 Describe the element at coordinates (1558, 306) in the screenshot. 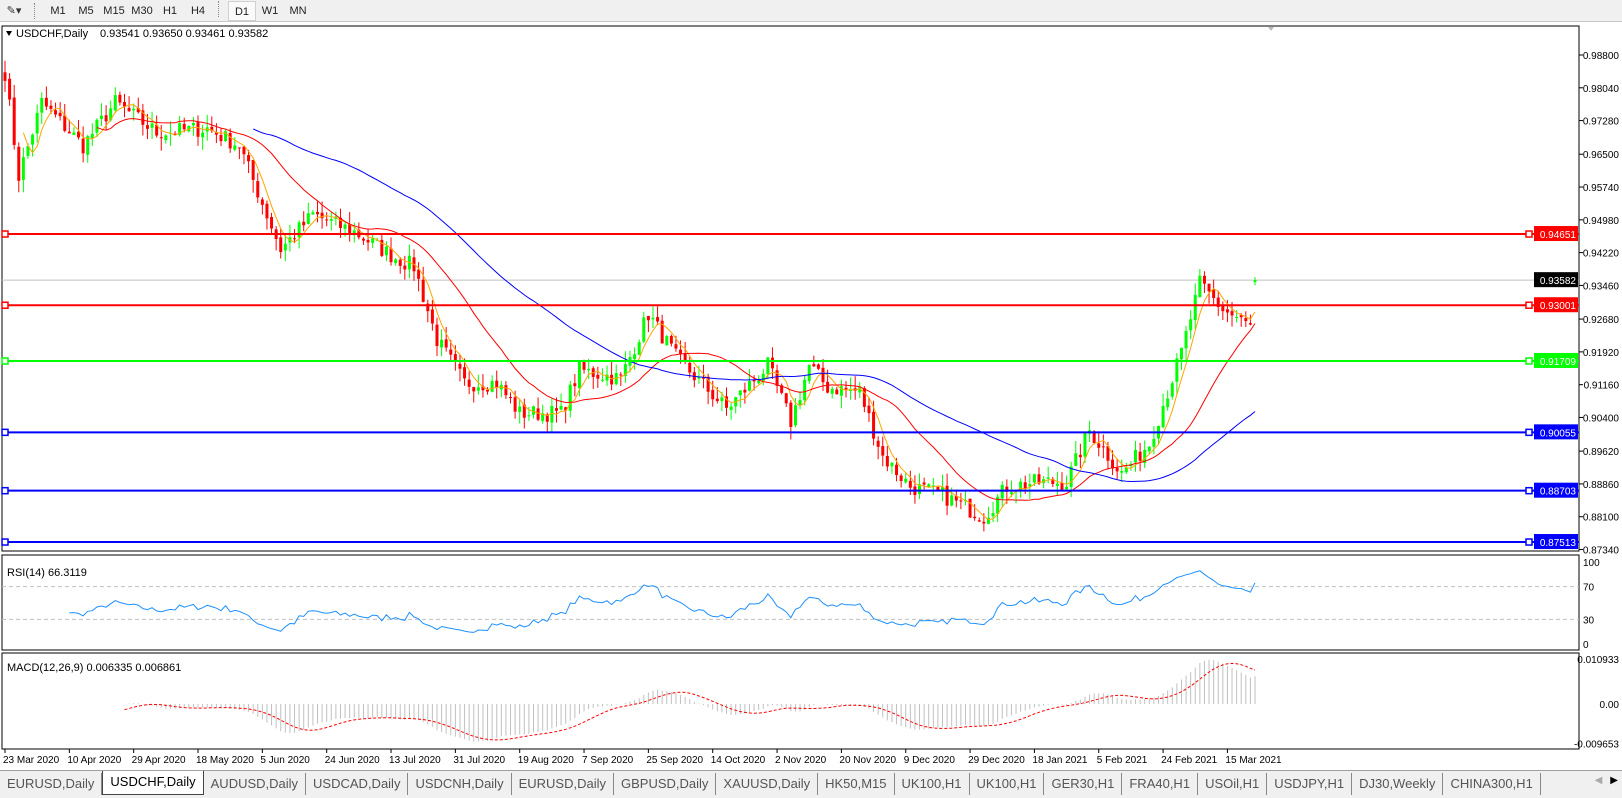

I see `level-price-label: 0.93001` at that location.